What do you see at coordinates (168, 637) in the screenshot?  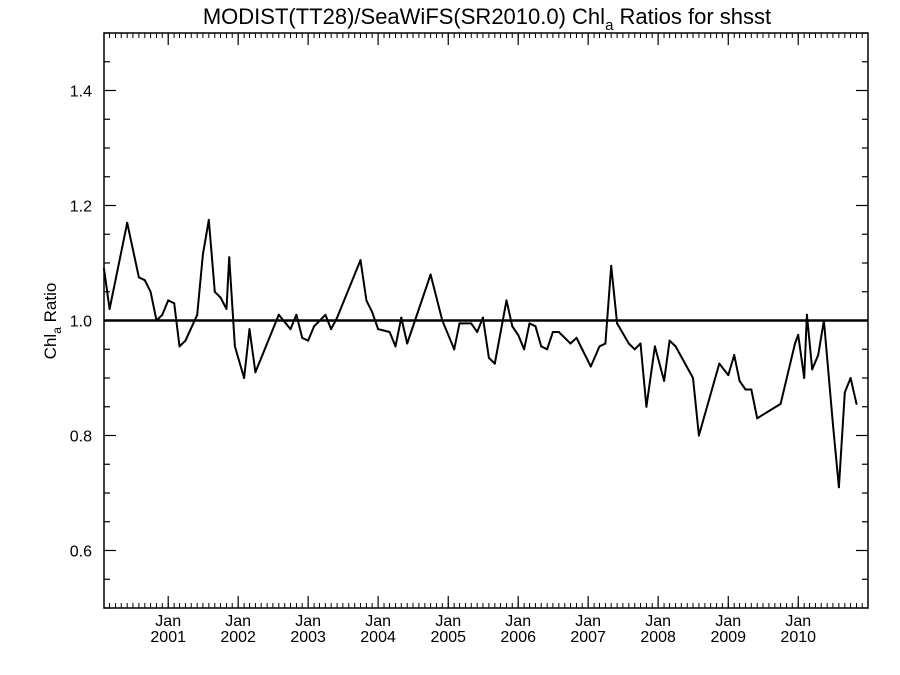 I see `x-tick-label-year: 2001` at bounding box center [168, 637].